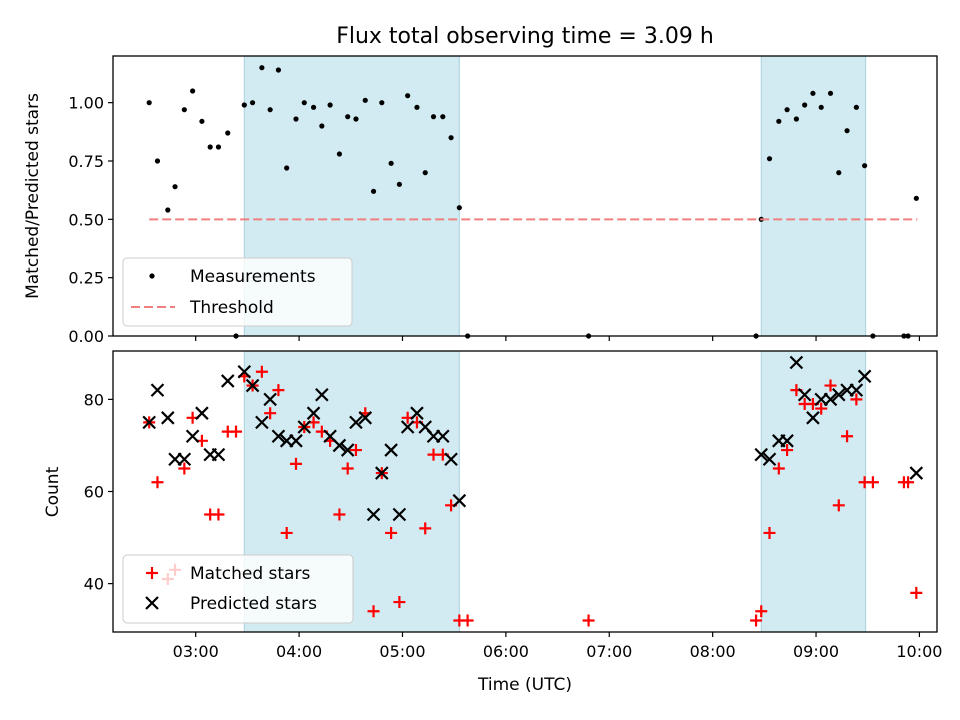 The width and height of the screenshot is (960, 720). Describe the element at coordinates (919, 651) in the screenshot. I see `x-tick-label: 10:00` at that location.